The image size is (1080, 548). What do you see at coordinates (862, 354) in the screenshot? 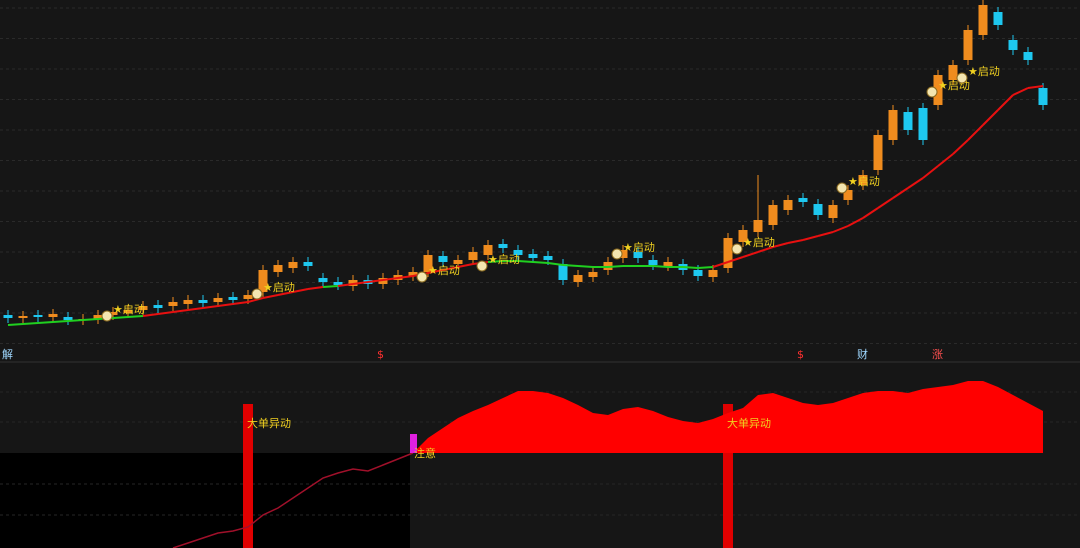
I see `bottom-signal: 财` at bounding box center [862, 354].